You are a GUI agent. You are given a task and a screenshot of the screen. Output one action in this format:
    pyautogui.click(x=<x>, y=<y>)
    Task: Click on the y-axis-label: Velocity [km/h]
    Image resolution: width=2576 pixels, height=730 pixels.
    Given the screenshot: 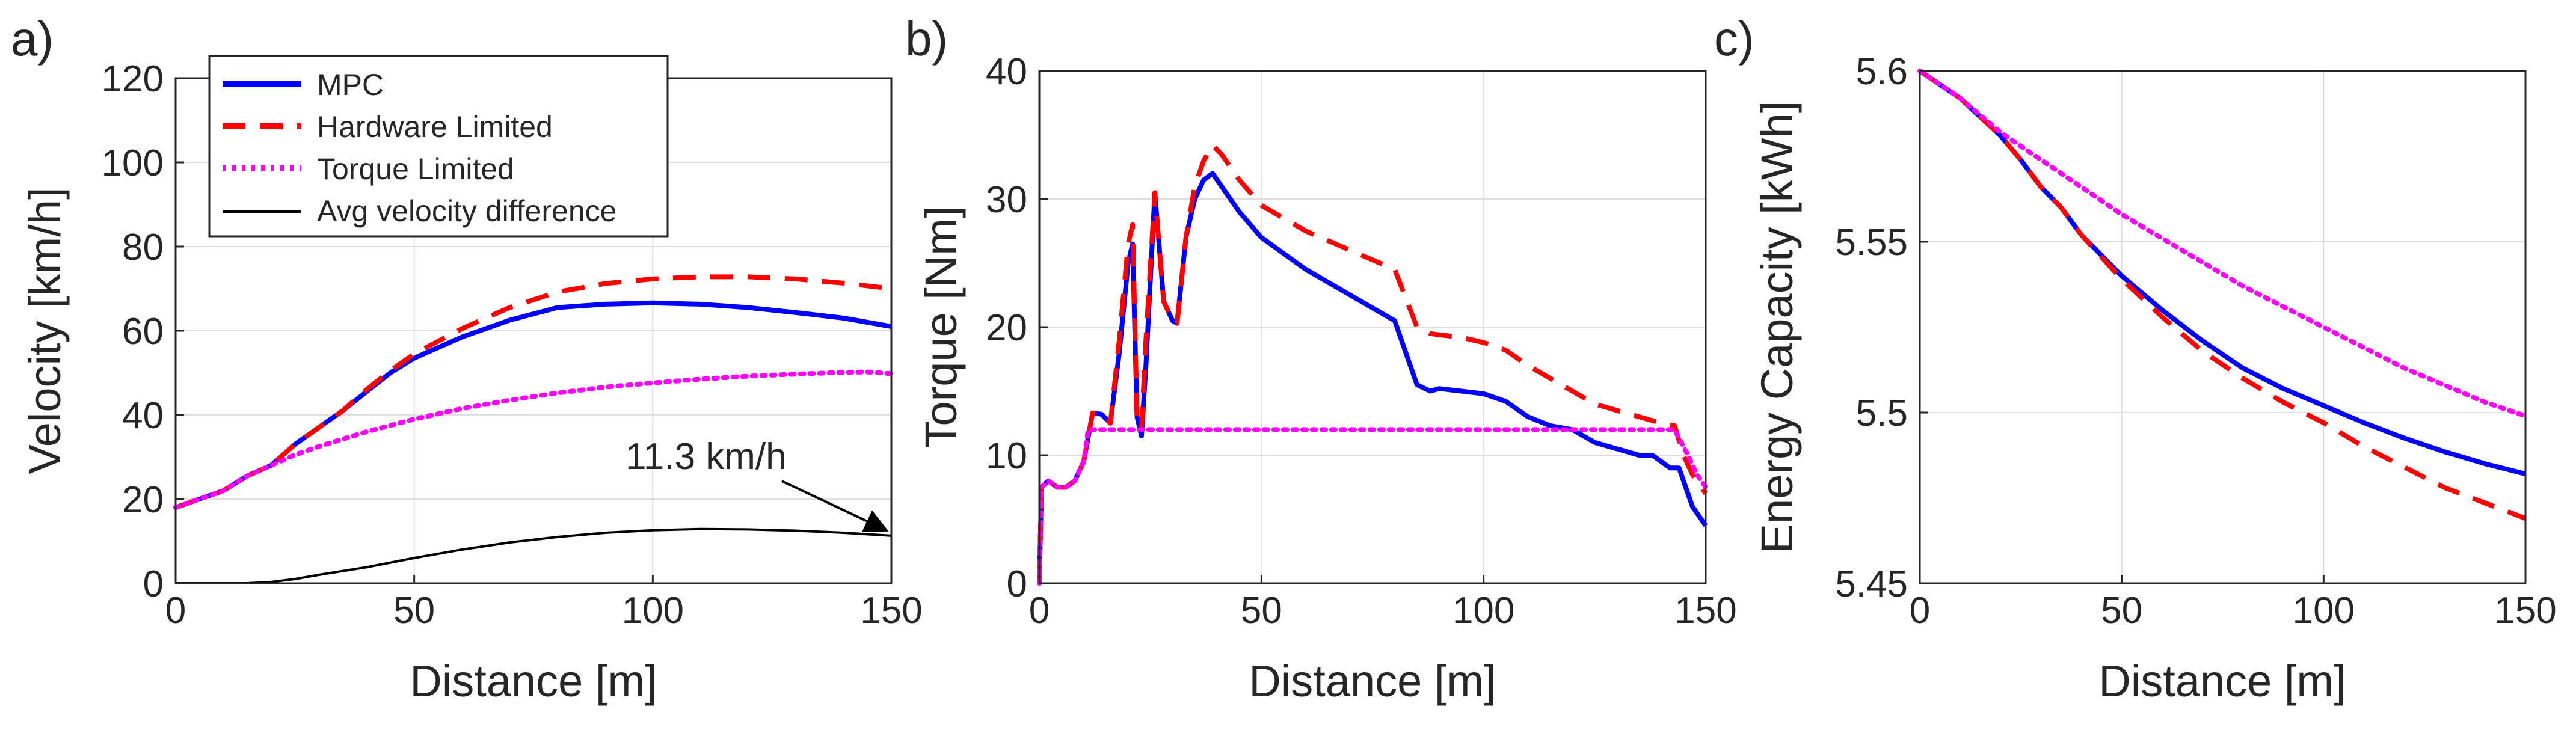 What is the action you would take?
    pyautogui.click(x=45, y=330)
    